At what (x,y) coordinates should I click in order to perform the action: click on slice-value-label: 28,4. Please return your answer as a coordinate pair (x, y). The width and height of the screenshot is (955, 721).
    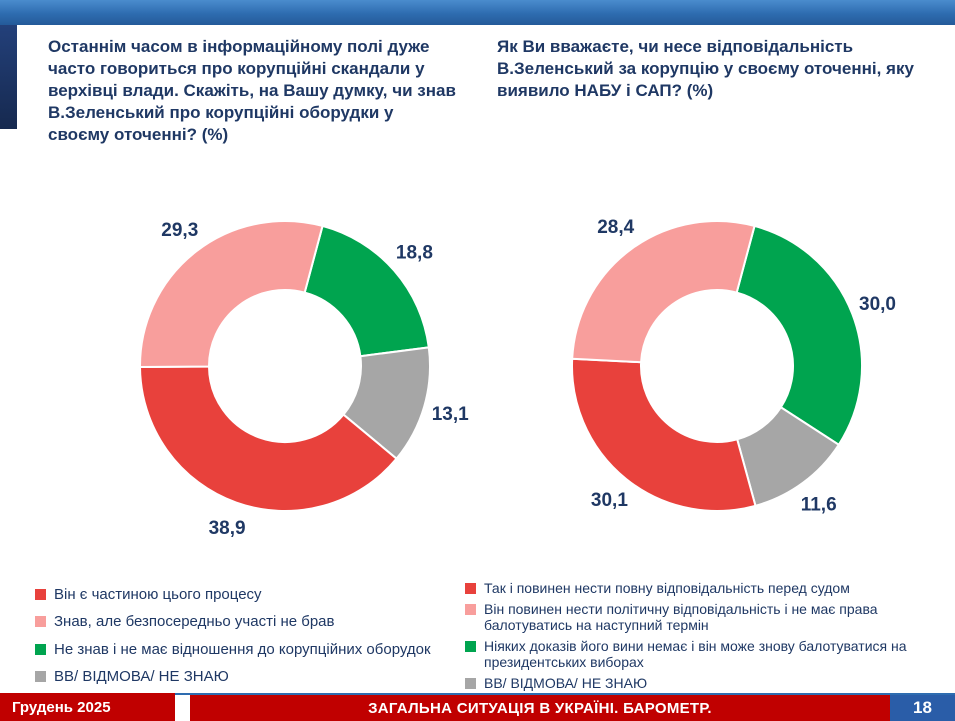
    Looking at the image, I should click on (615, 227).